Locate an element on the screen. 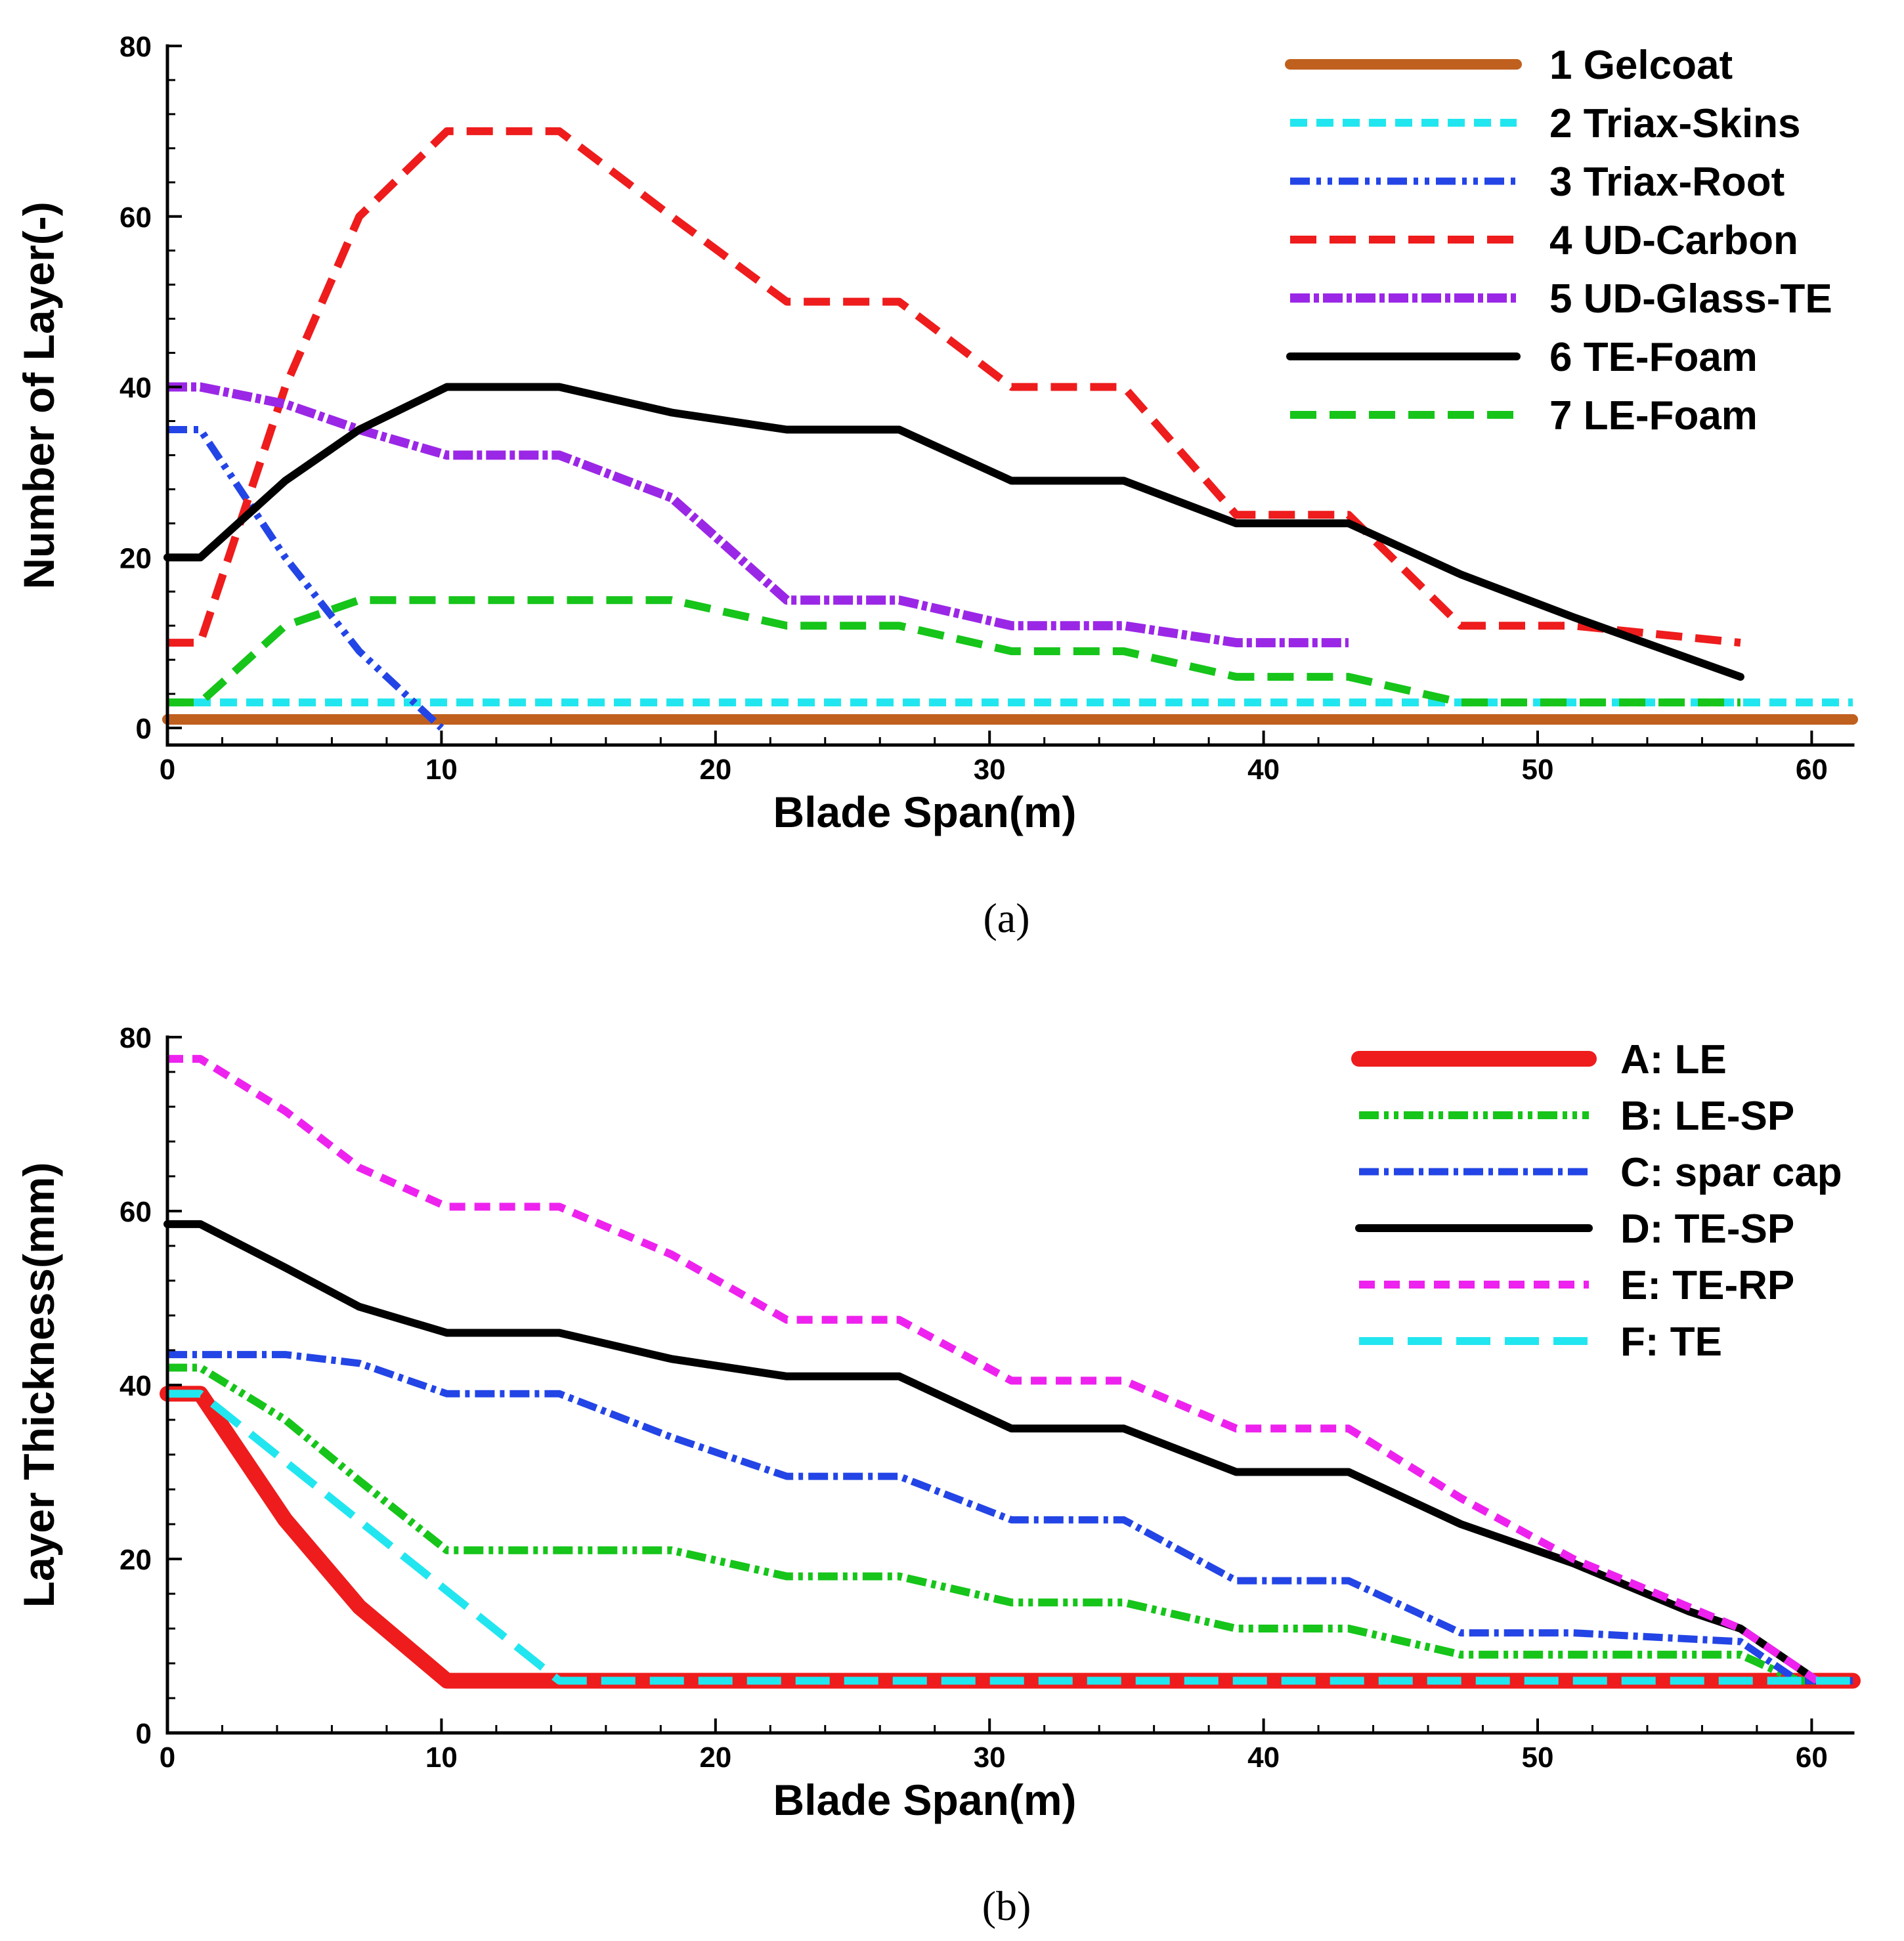 Image resolution: width=1904 pixels, height=1941 pixels. caption-b: (b) is located at coordinates (1006, 1906).